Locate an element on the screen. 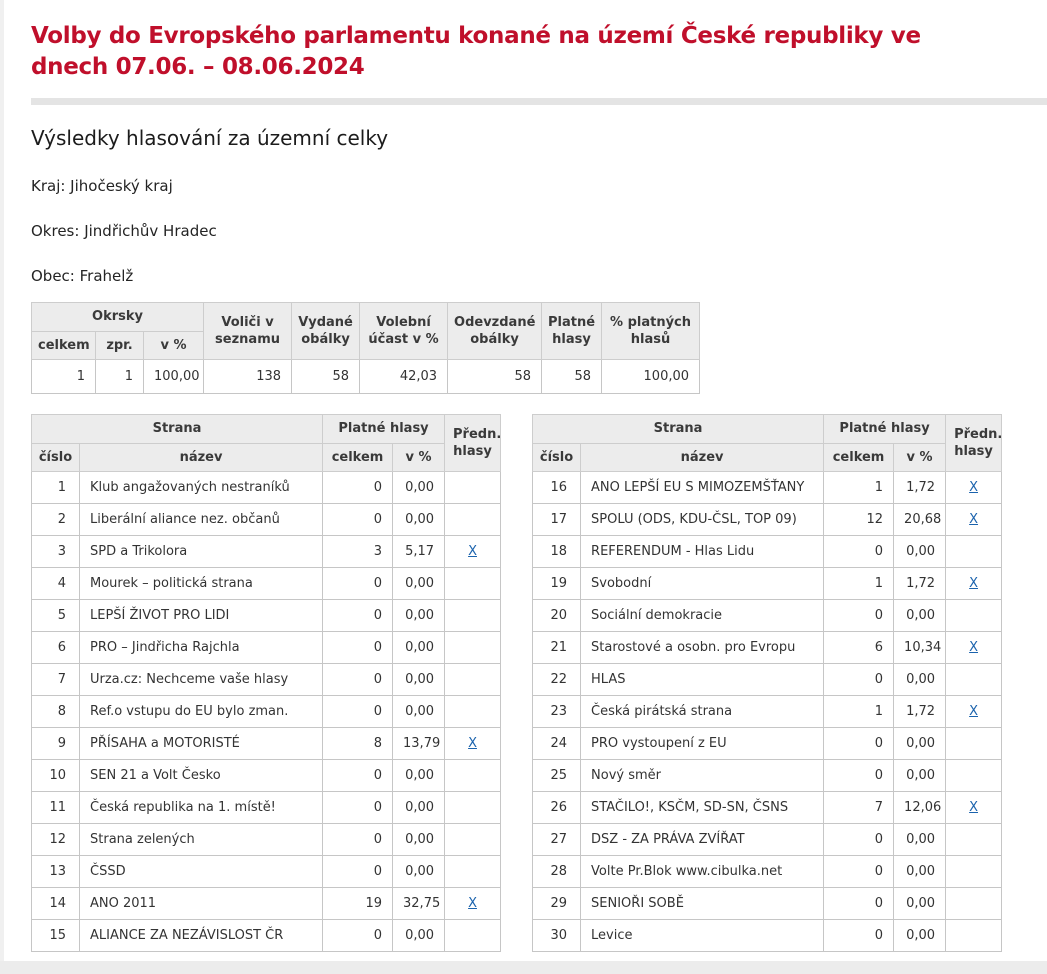 This screenshot has width=1047, height=974. party-row: 30 Levice 0 0,00 is located at coordinates (767, 936).